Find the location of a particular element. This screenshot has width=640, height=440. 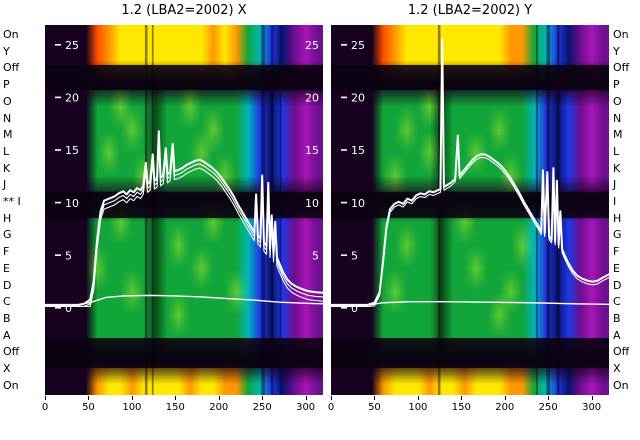

x-axis-ticks-left: 0 50 100 150 200 250 300 is located at coordinates (182, 406).